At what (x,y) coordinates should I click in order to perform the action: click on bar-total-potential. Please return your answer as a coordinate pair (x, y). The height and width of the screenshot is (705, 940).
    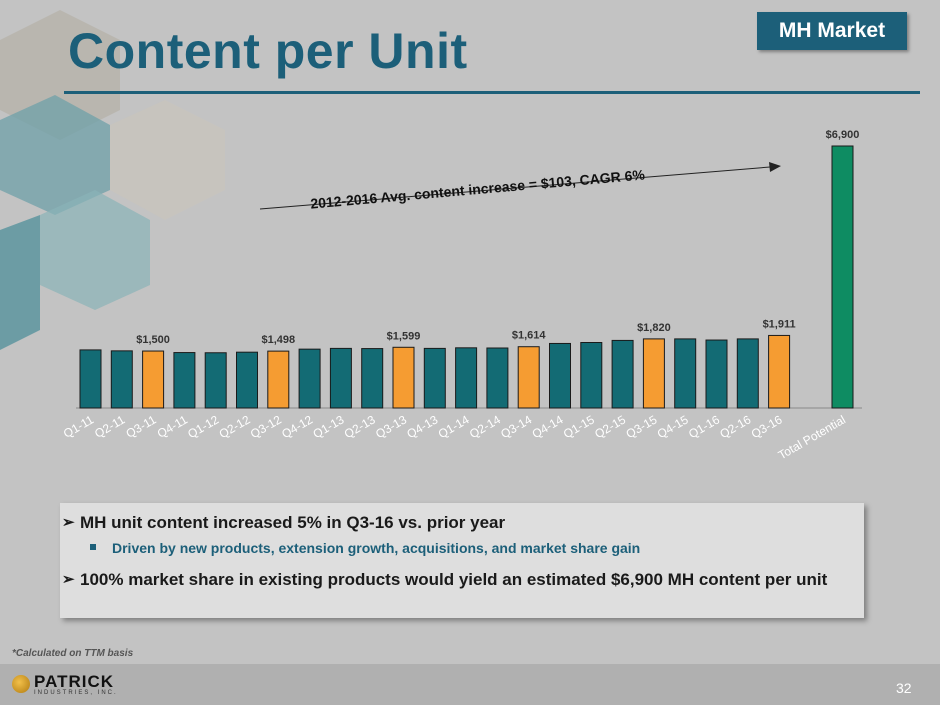
    Looking at the image, I should click on (842, 277).